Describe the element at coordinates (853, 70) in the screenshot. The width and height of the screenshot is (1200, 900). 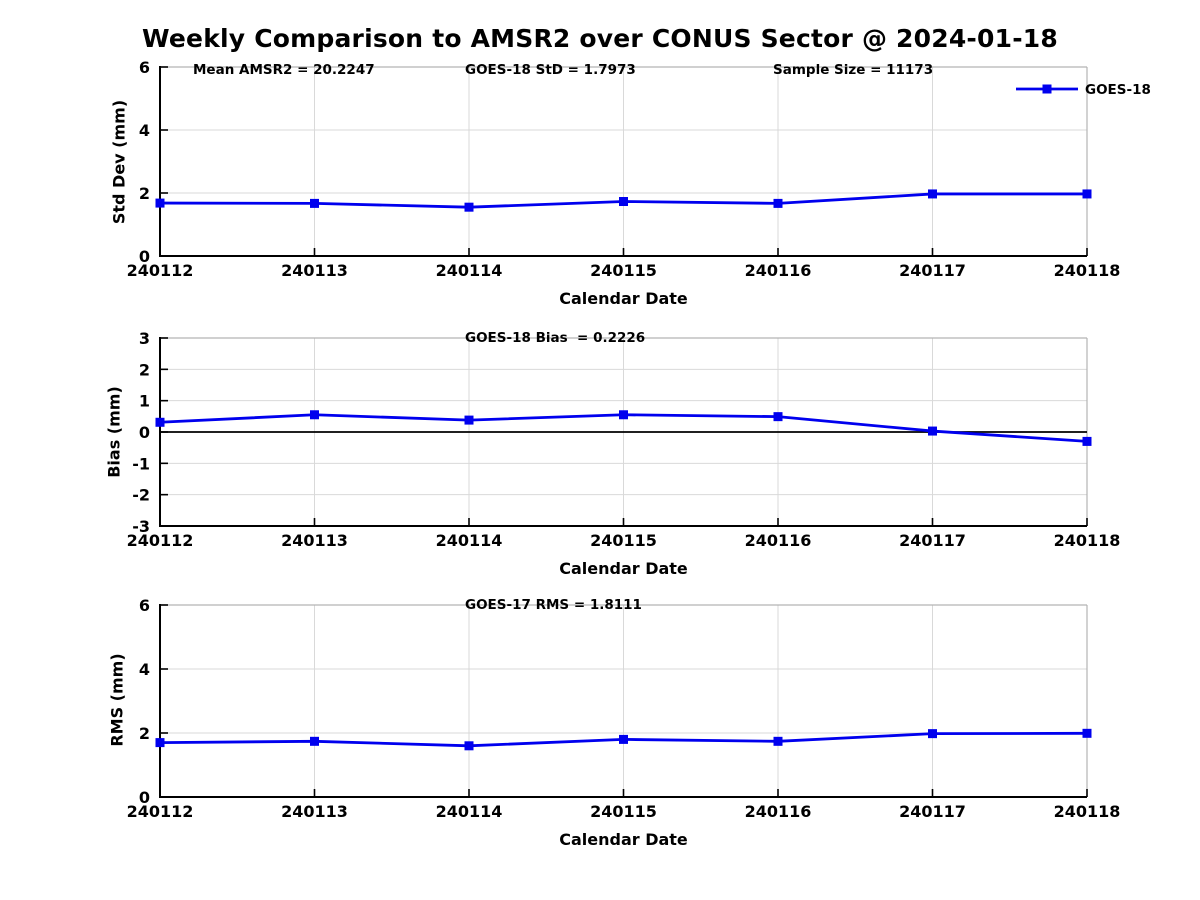
I see `annotation-text: Sample Size = 11173` at that location.